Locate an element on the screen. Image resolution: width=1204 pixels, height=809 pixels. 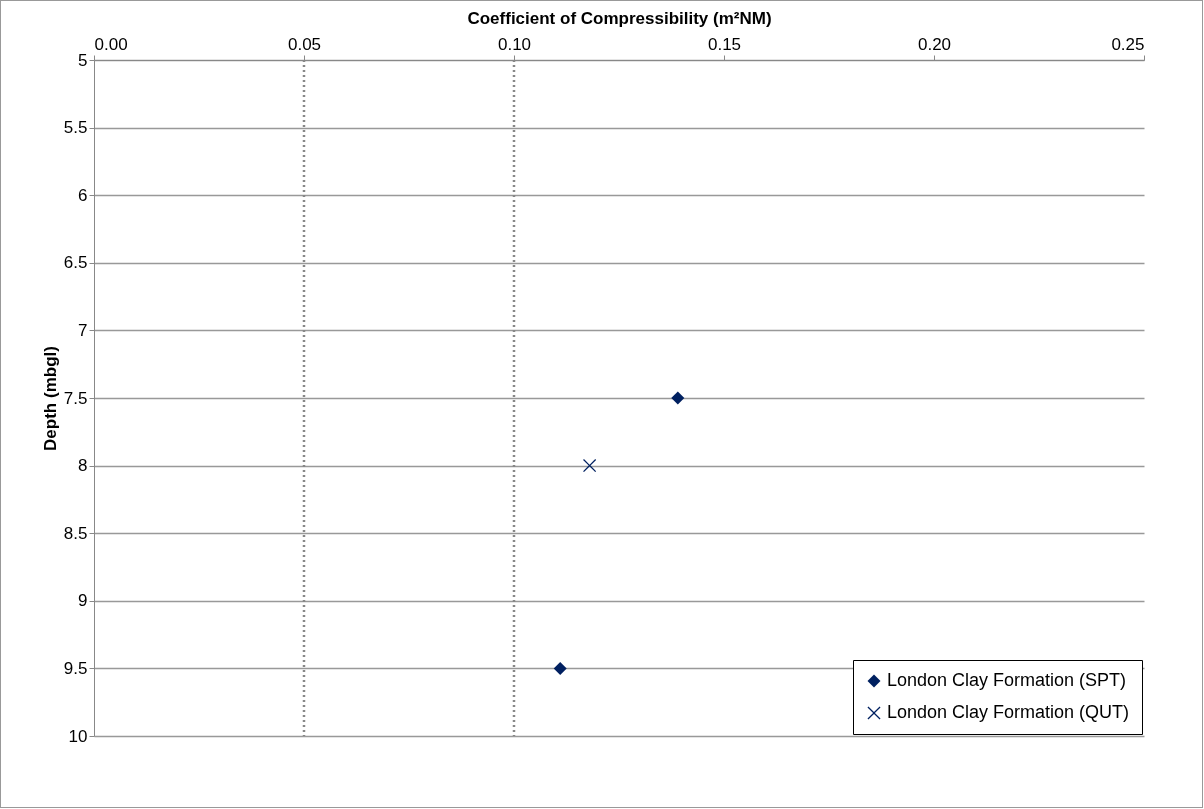
y-axis-title: Depth (mbgl) is located at coordinates (50, 398).